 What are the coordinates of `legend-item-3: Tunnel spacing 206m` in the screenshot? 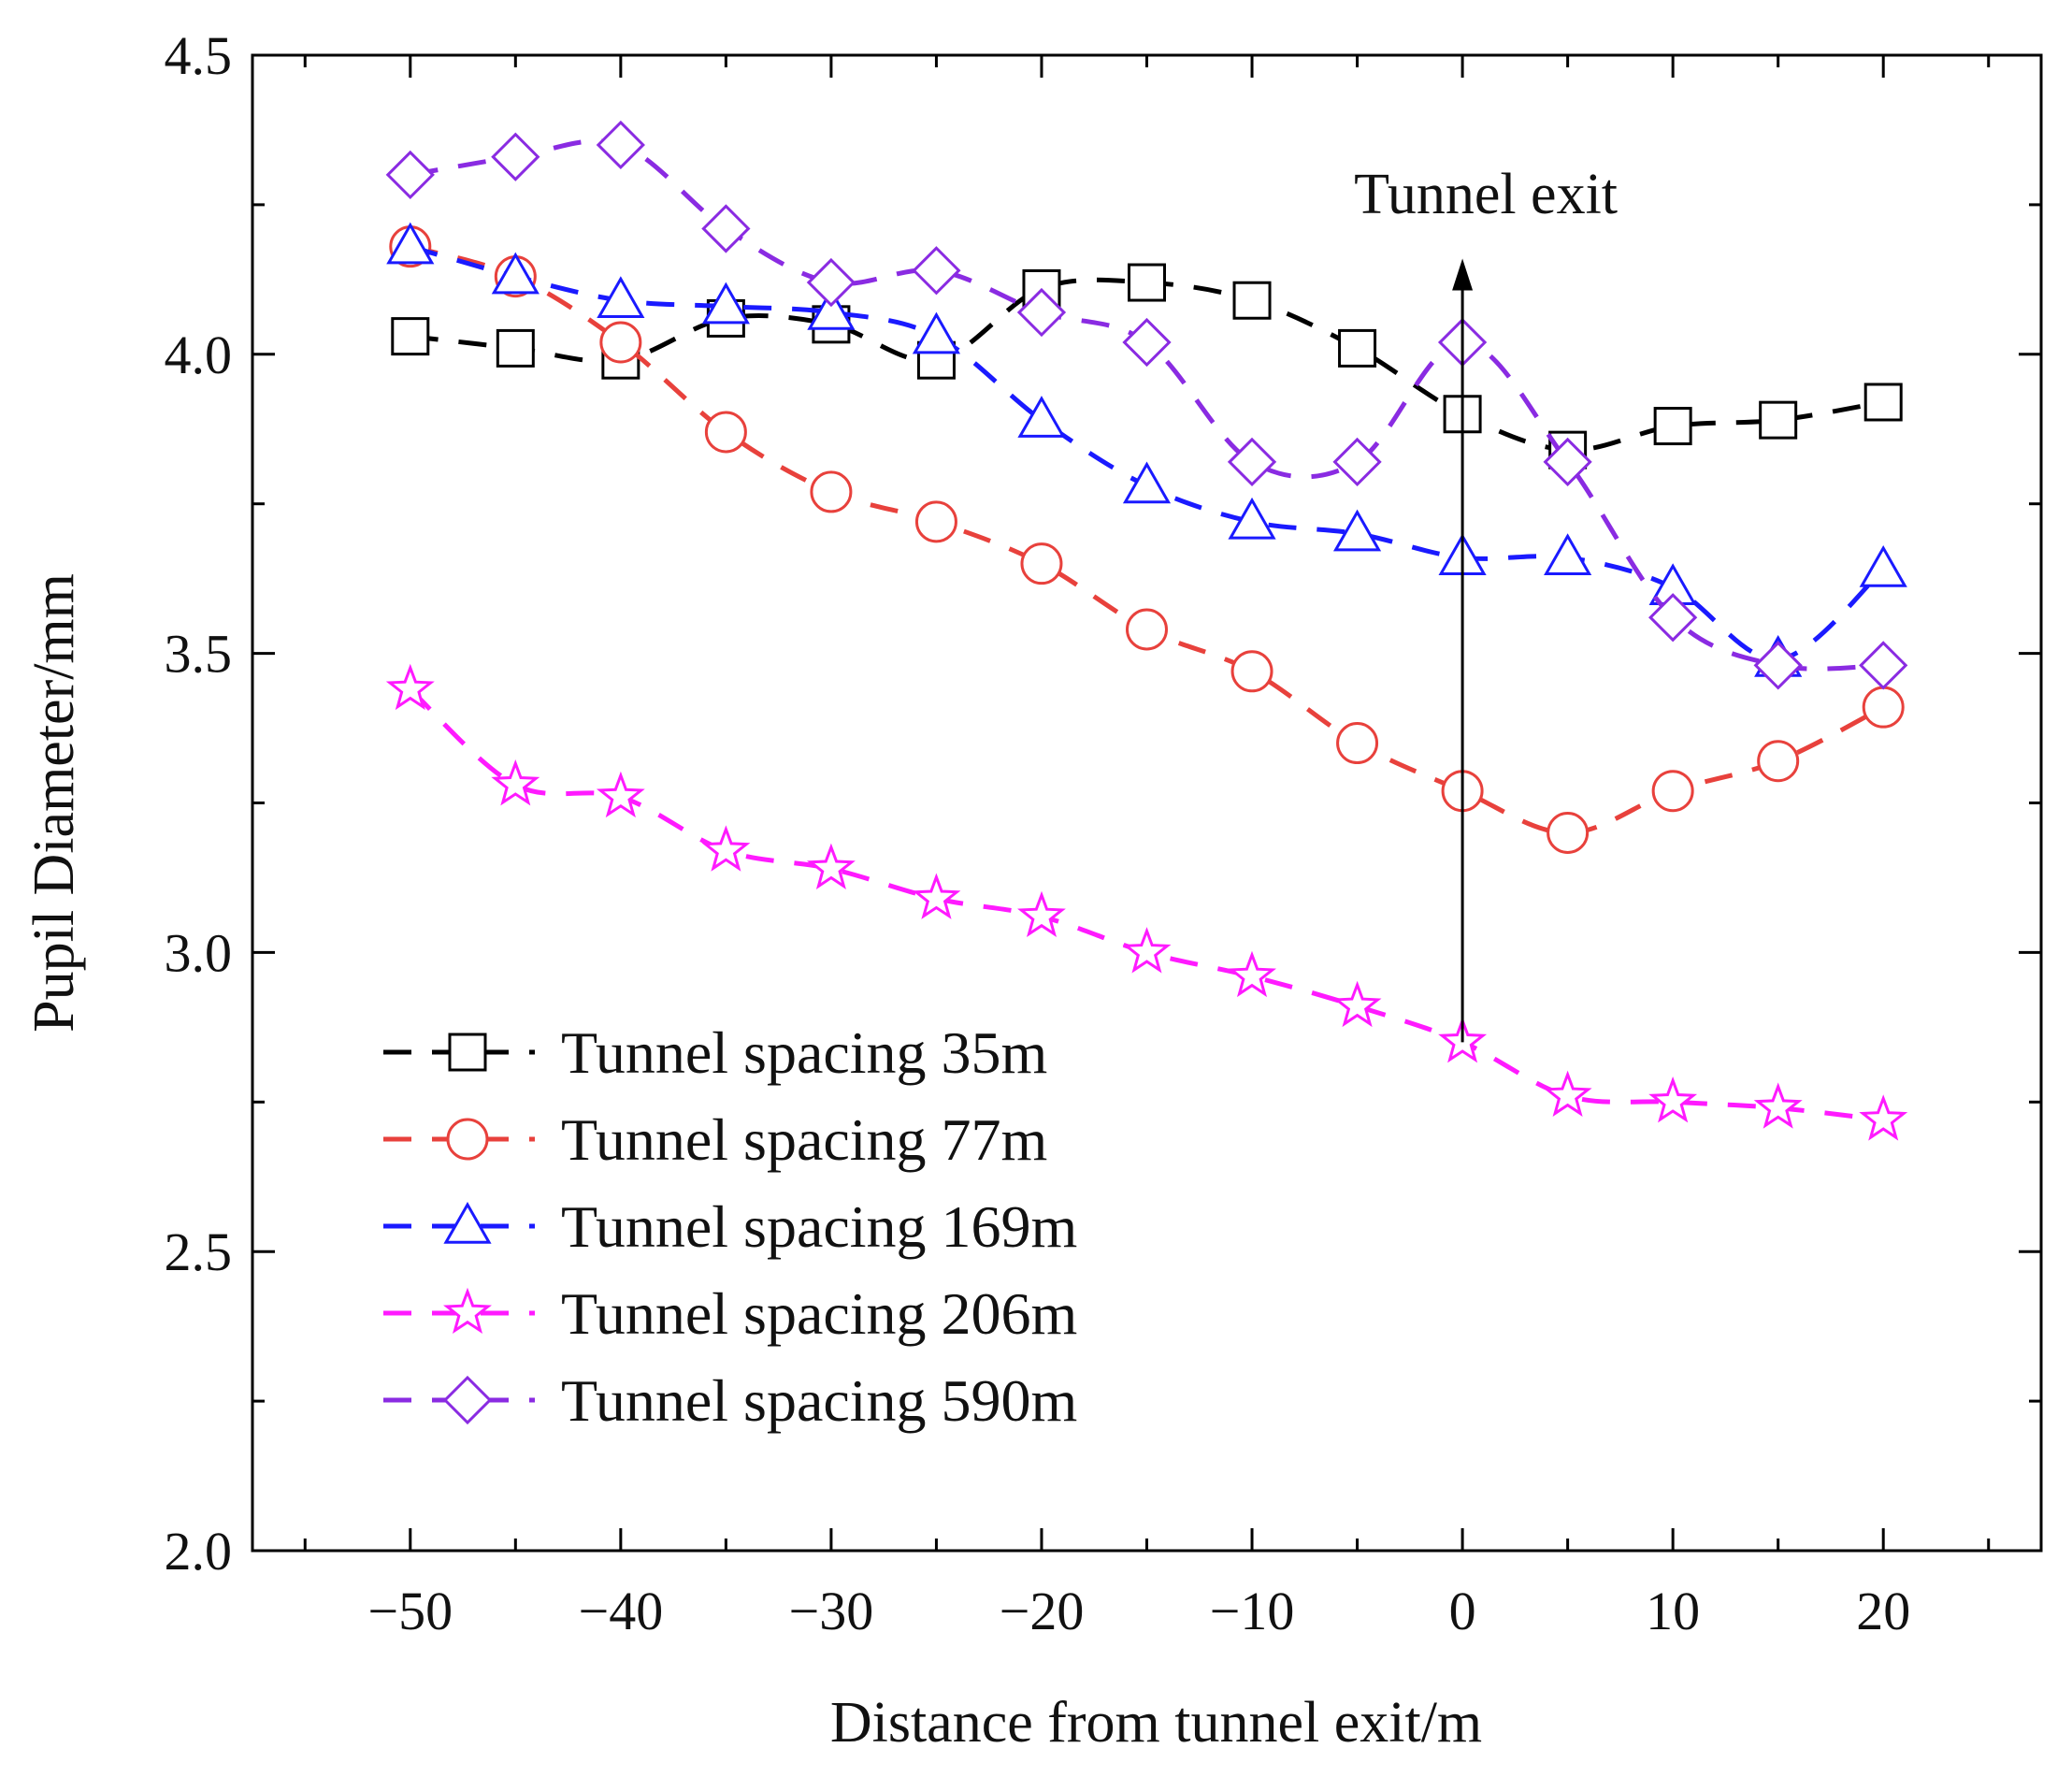 It's located at (730, 1313).